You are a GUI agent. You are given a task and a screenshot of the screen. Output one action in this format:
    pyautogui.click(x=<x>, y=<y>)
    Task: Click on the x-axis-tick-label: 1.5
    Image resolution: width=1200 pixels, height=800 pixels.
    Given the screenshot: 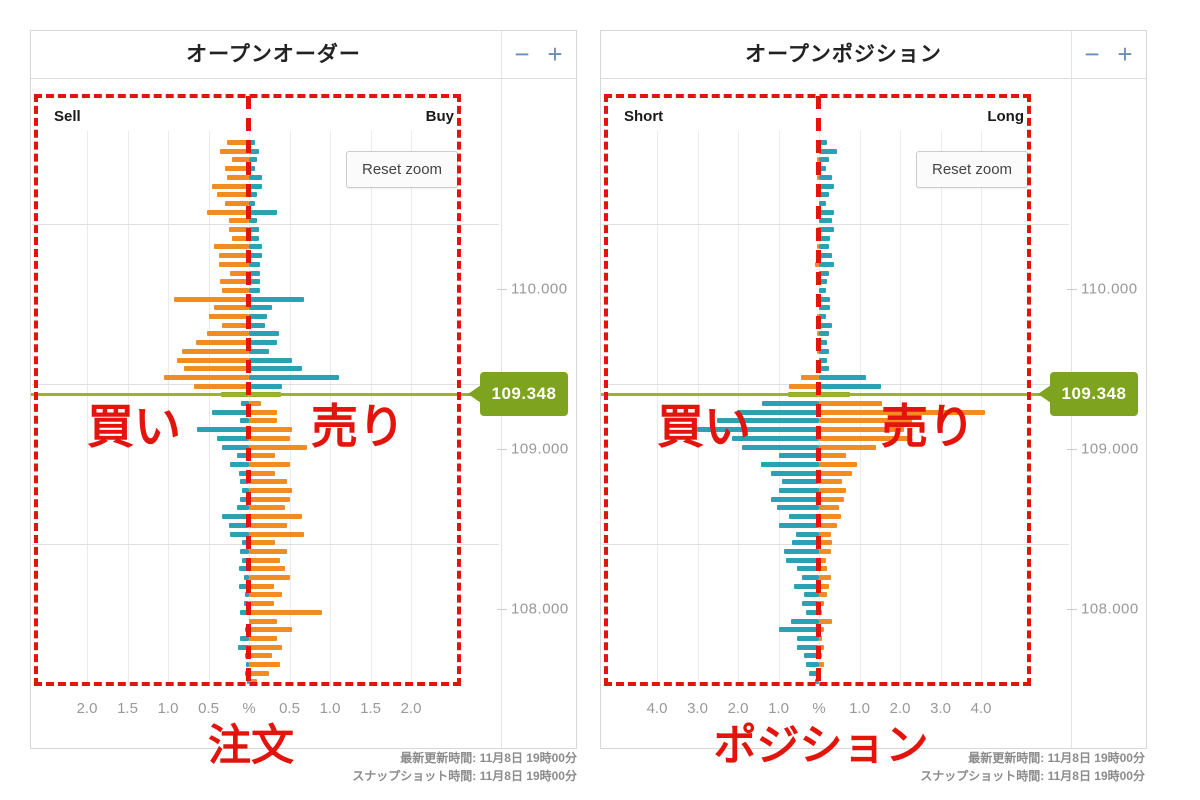 What is the action you would take?
    pyautogui.click(x=127, y=708)
    